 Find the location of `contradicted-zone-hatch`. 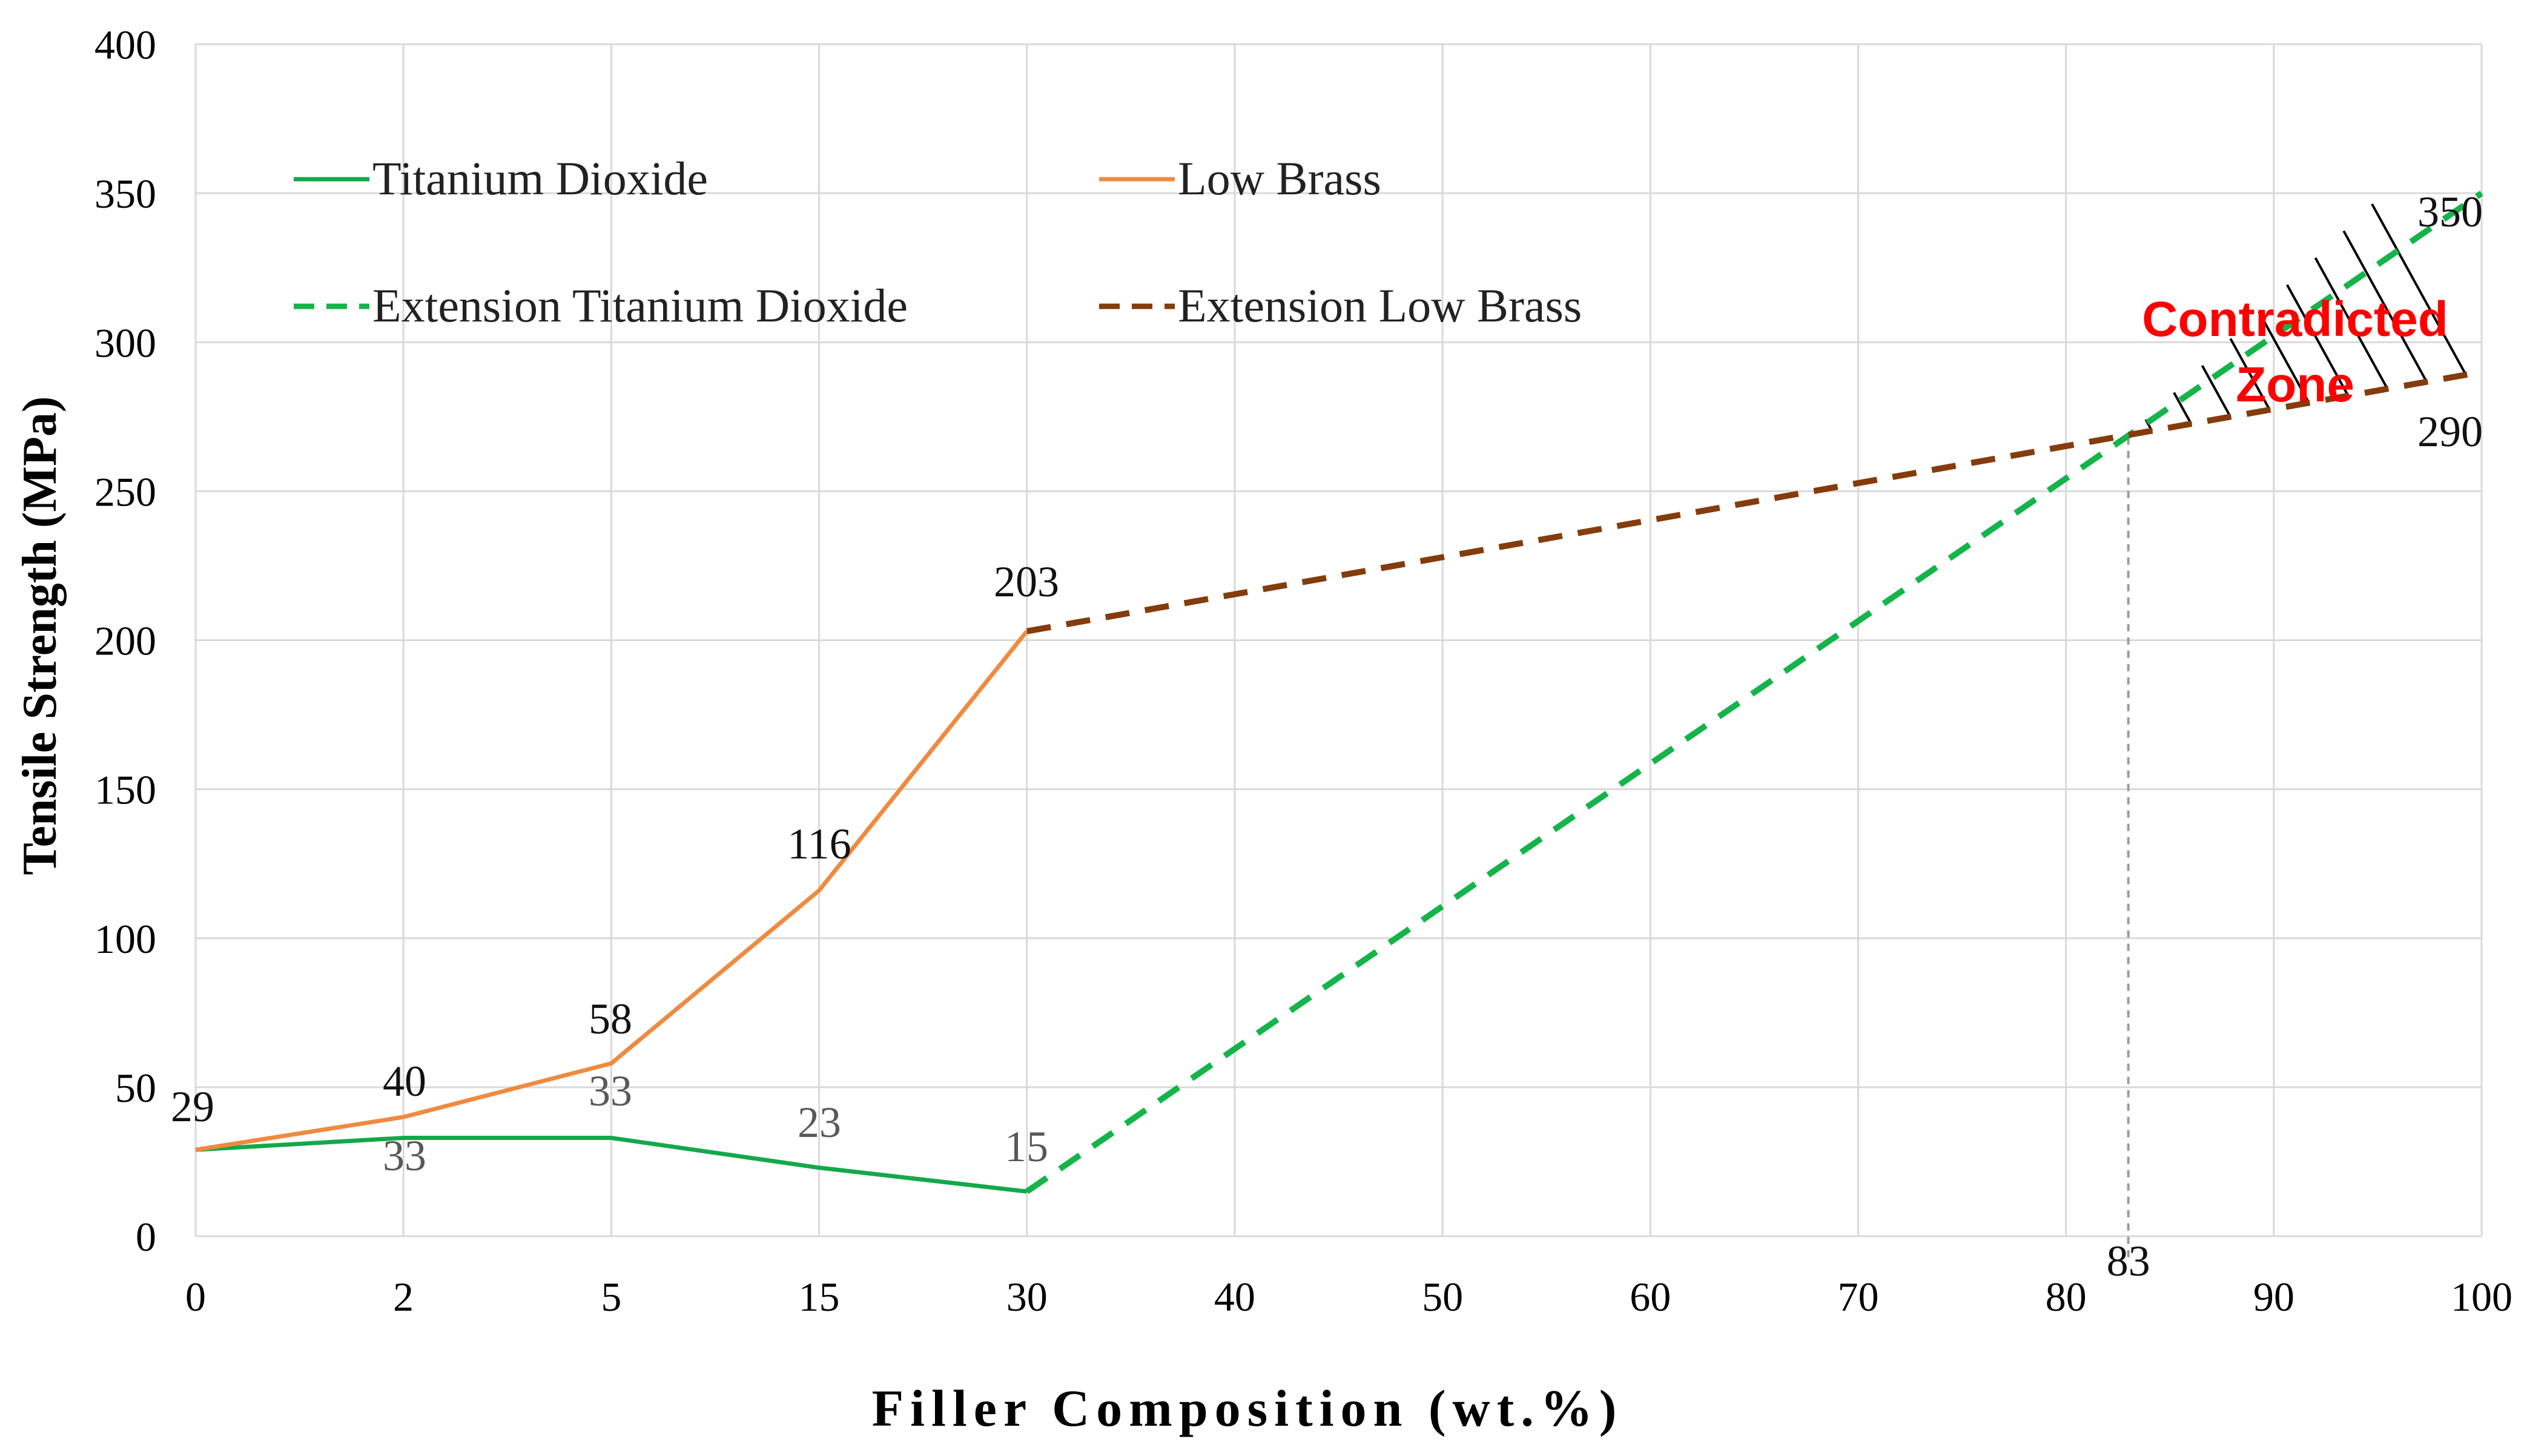

contradicted-zone-hatch is located at coordinates (2305, 317).